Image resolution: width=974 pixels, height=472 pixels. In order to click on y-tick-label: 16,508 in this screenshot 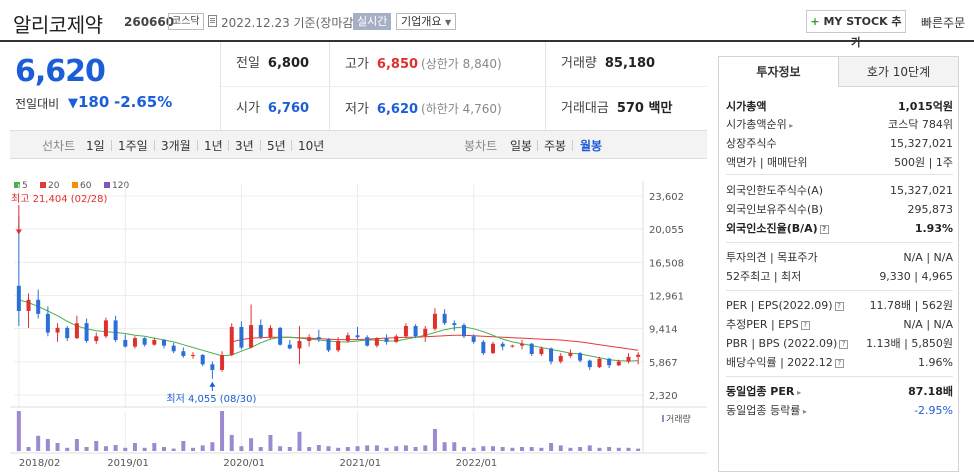, I will do `click(666, 263)`.